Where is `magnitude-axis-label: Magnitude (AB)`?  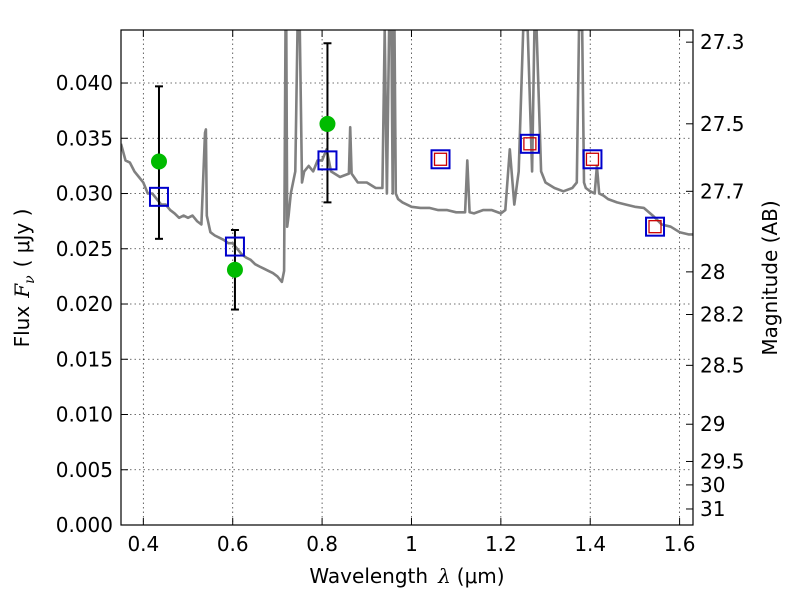
magnitude-axis-label: Magnitude (AB) is located at coordinates (770, 277).